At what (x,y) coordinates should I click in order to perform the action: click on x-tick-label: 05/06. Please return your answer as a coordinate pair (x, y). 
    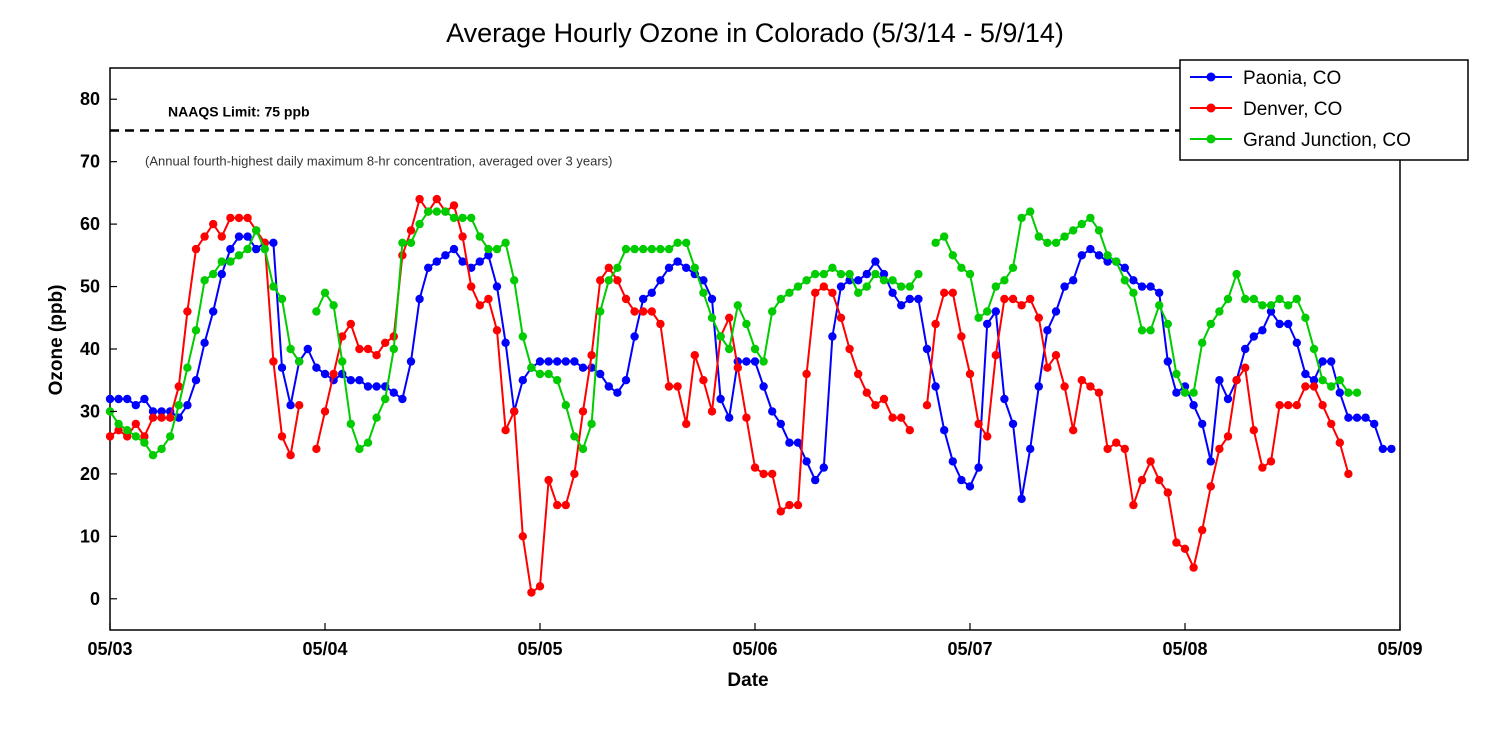
    Looking at the image, I should click on (754, 649).